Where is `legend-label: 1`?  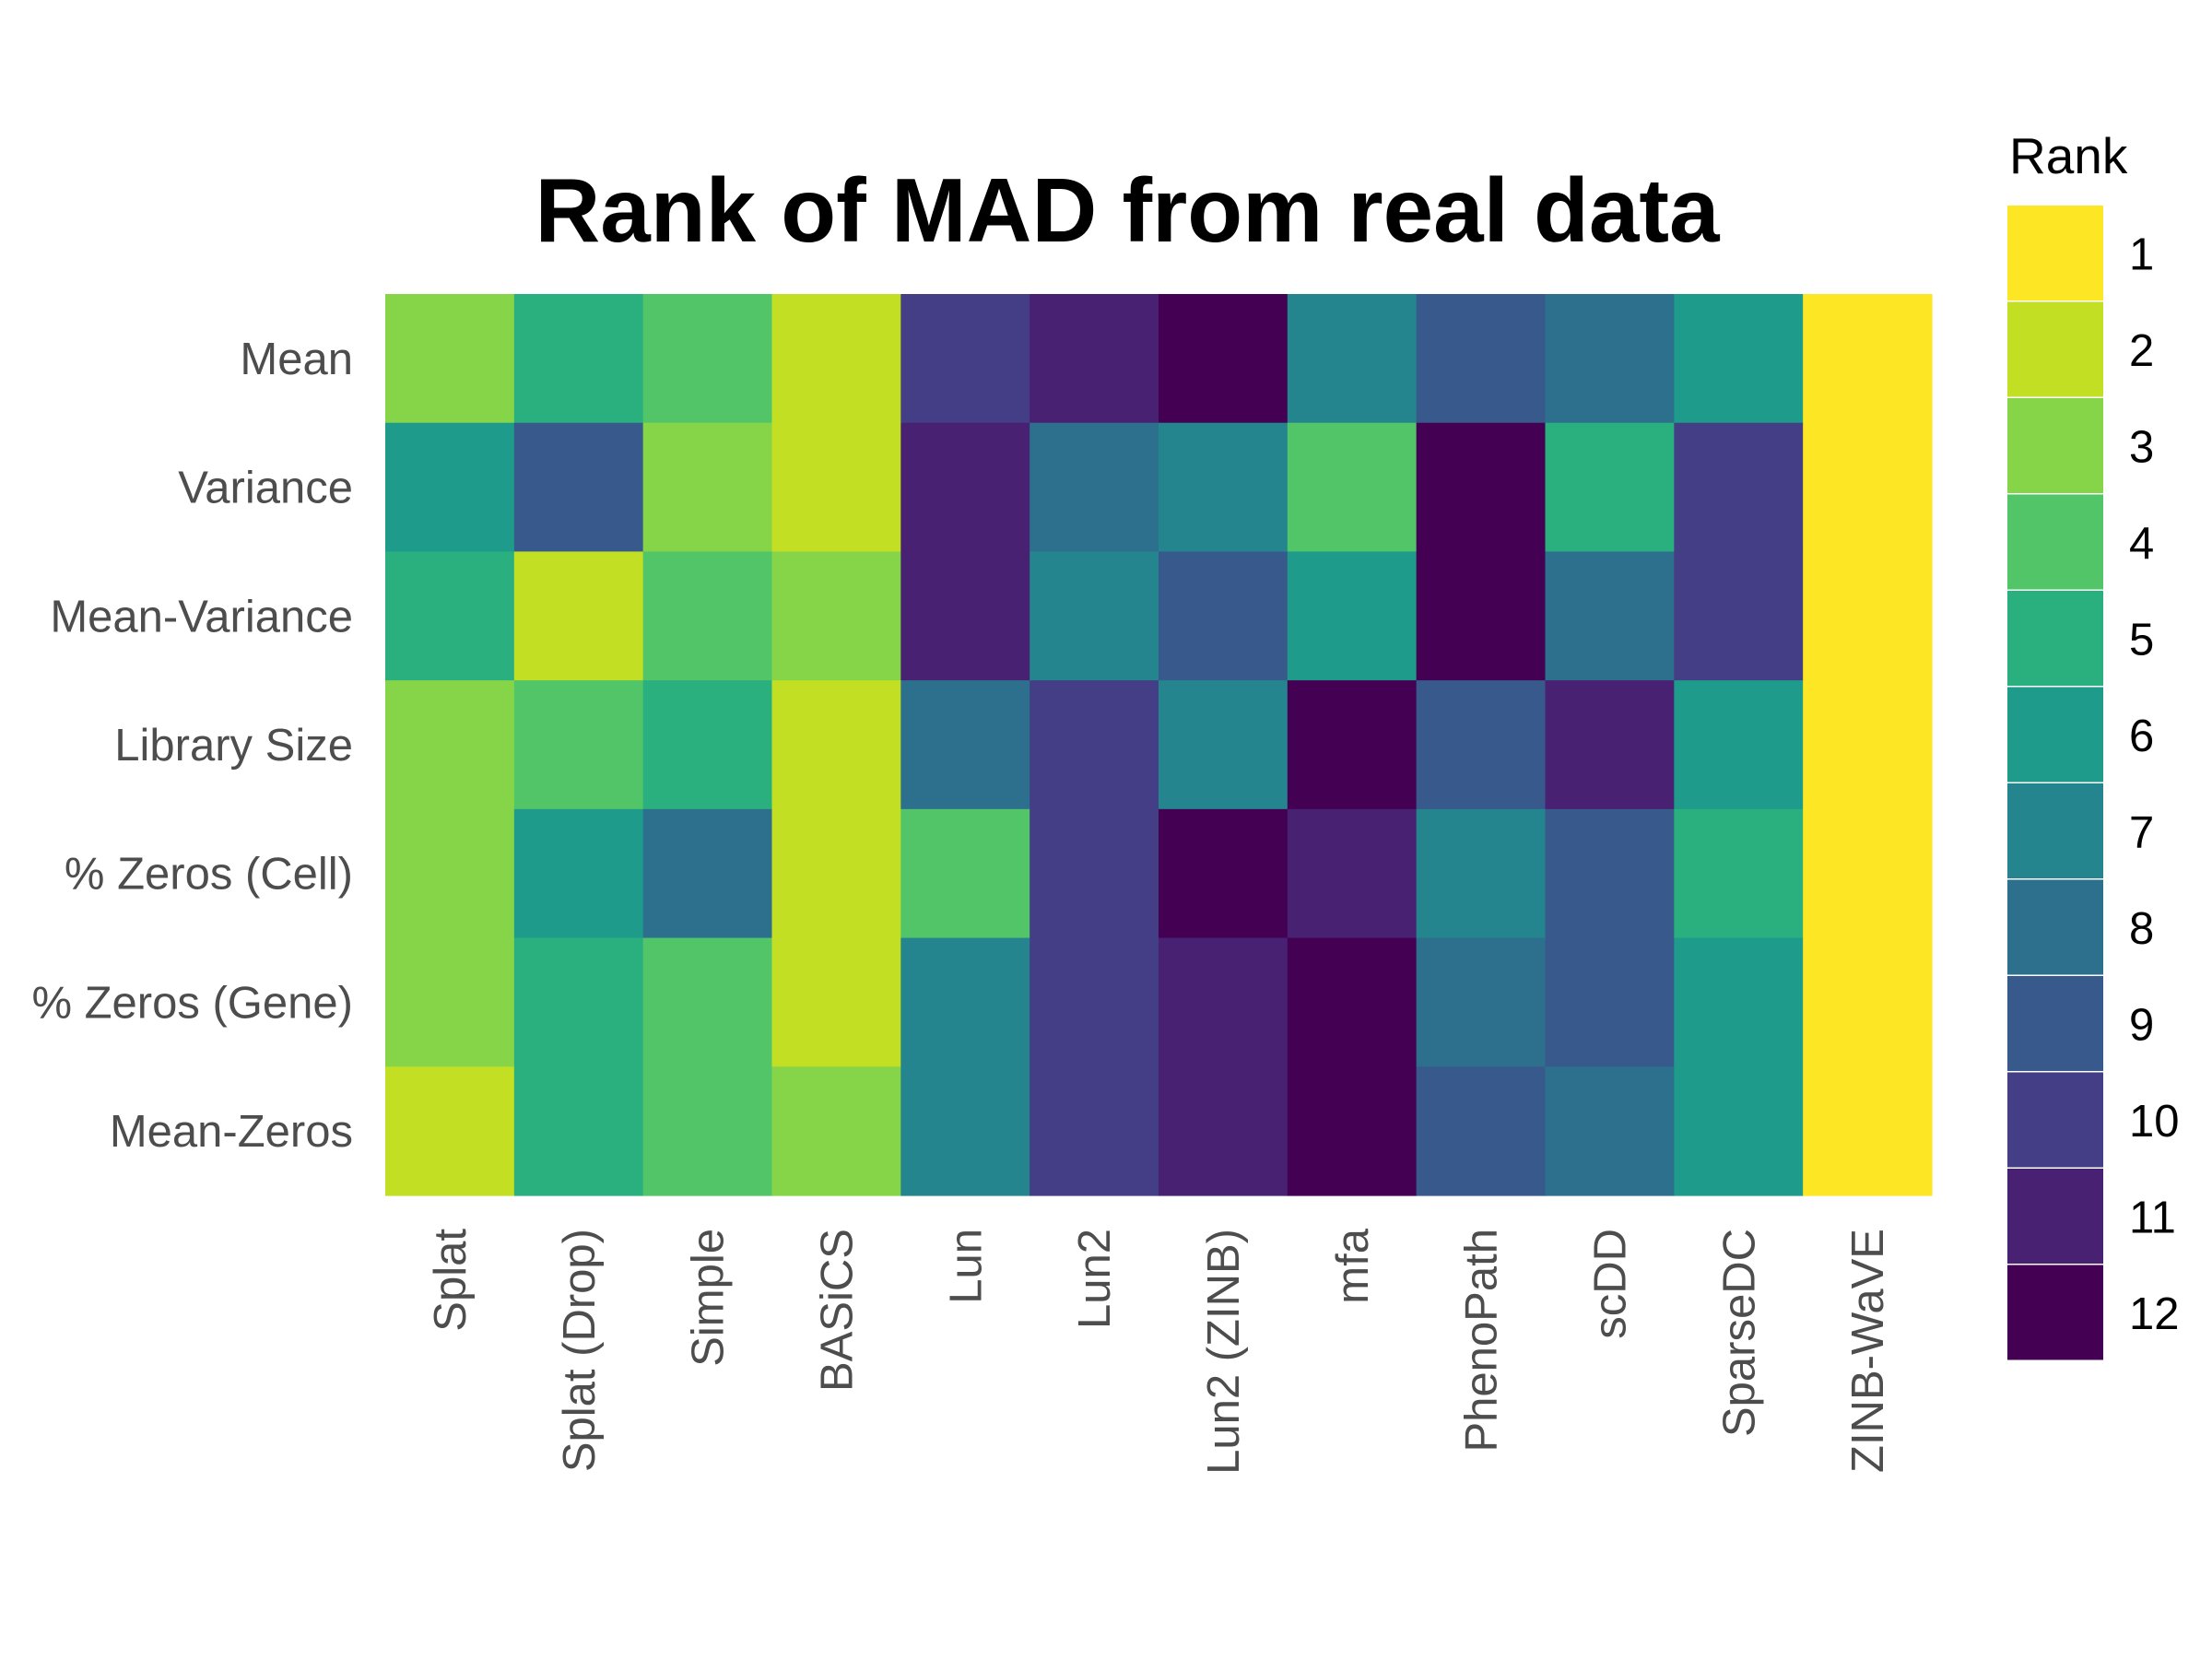 legend-label: 1 is located at coordinates (2141, 254).